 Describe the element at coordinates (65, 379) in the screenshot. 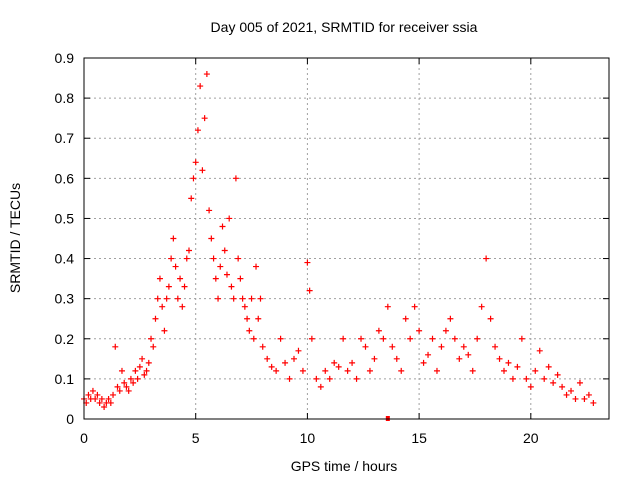

I see `y-tick-label: 0.1` at that location.